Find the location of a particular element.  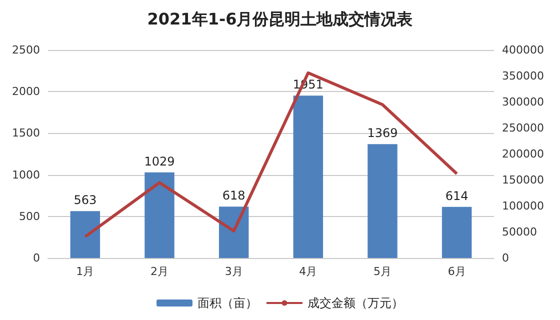

y-tick-label: 1500 is located at coordinates (26, 133).